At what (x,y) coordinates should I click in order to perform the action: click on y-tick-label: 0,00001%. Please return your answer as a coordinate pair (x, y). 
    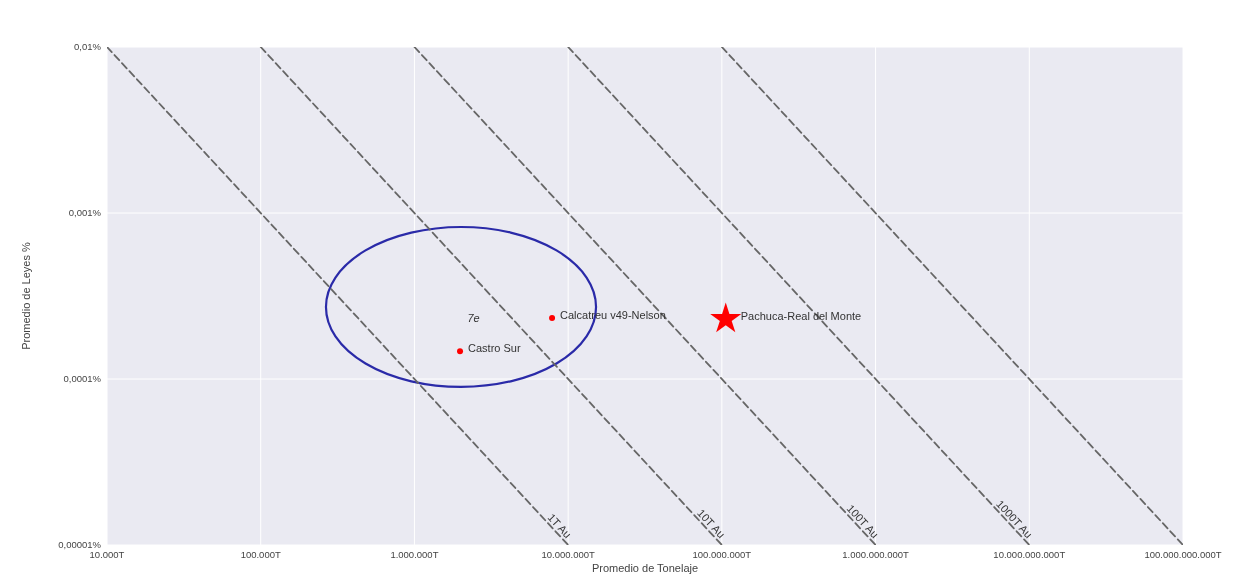
    Looking at the image, I should click on (80, 545).